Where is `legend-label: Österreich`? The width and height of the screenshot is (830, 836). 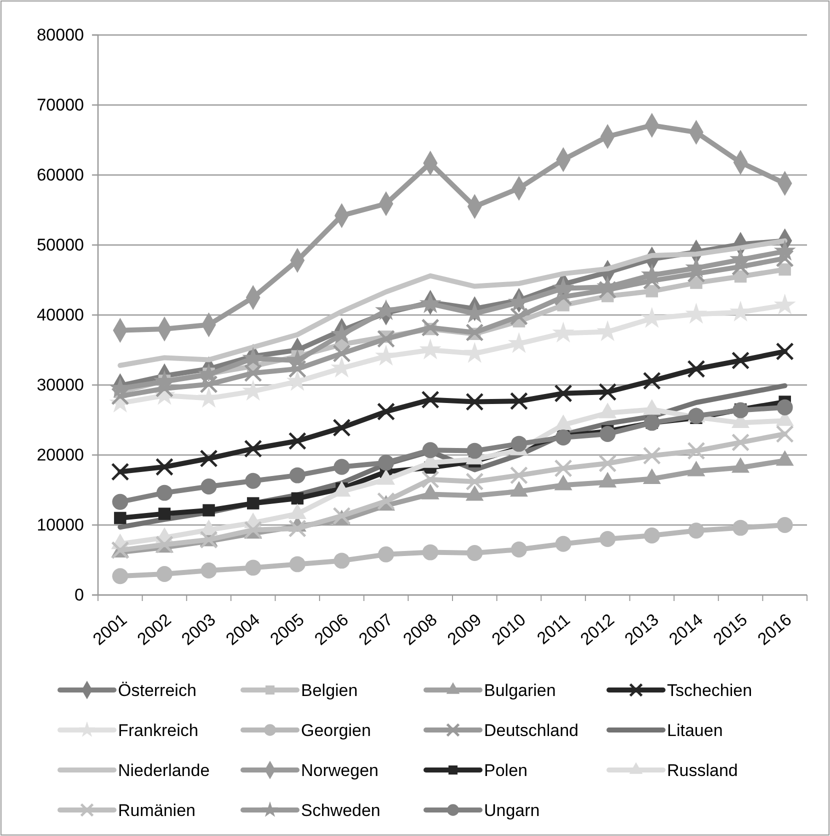
legend-label: Österreich is located at coordinates (157, 690).